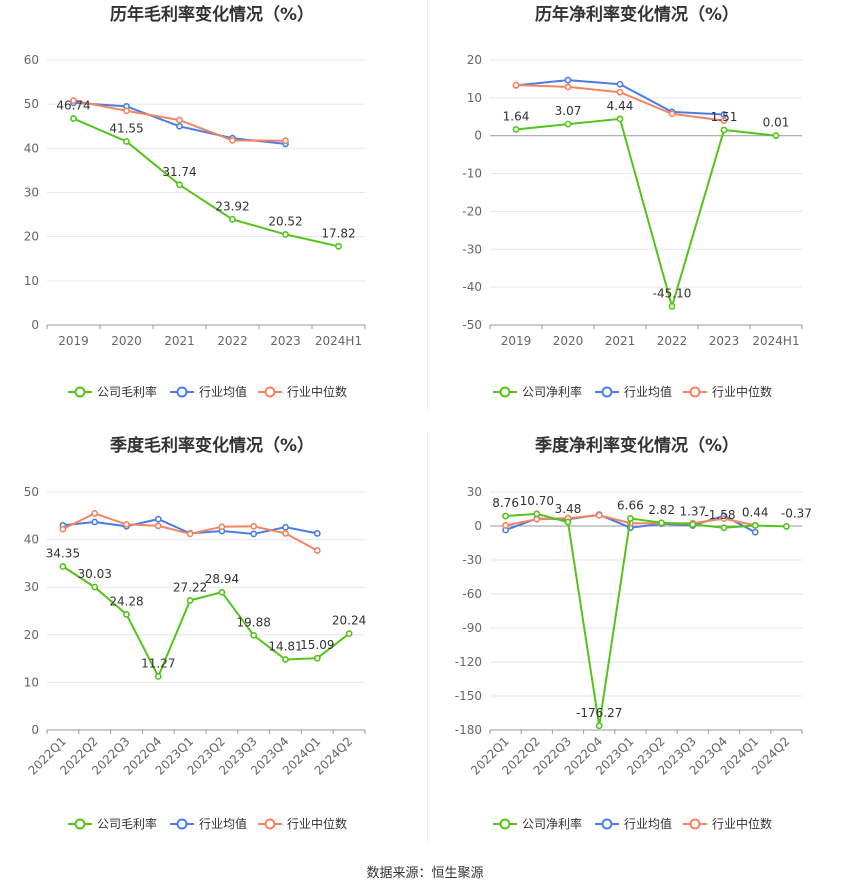 Image resolution: width=850 pixels, height=891 pixels. I want to click on x-tick-label: 2022, so click(672, 341).